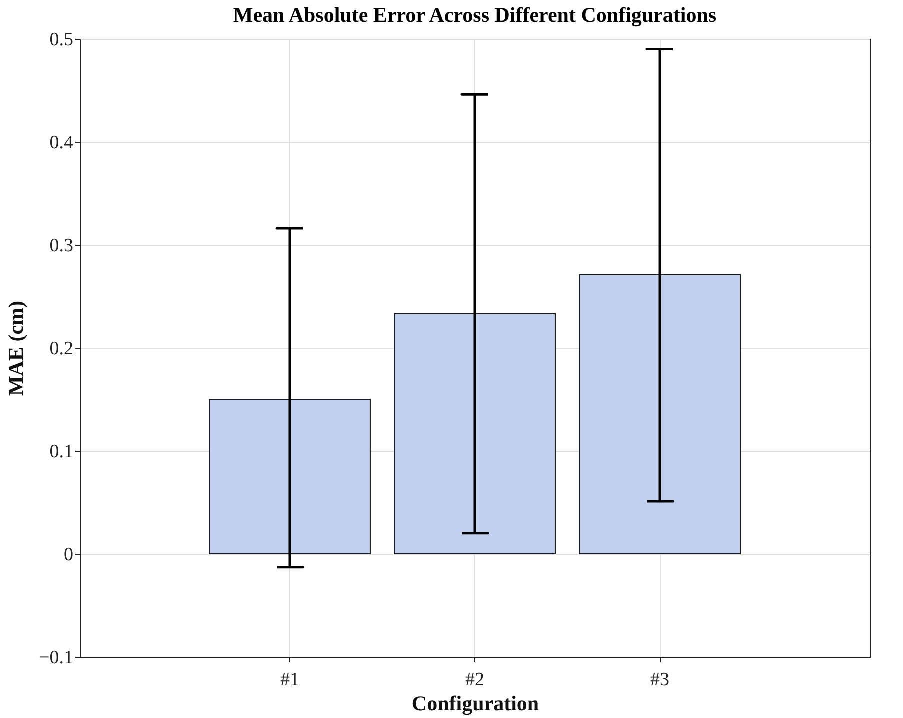 The image size is (903, 718). Describe the element at coordinates (290, 680) in the screenshot. I see `x-tick-label: #1` at that location.